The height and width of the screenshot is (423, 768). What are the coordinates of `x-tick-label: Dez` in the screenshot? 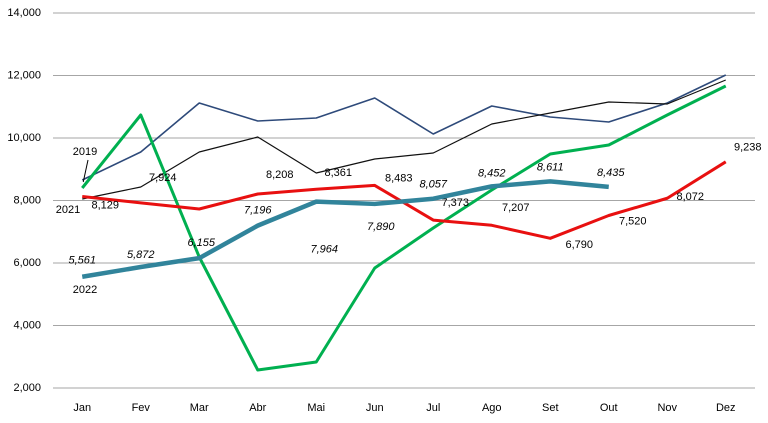 It's located at (726, 408).